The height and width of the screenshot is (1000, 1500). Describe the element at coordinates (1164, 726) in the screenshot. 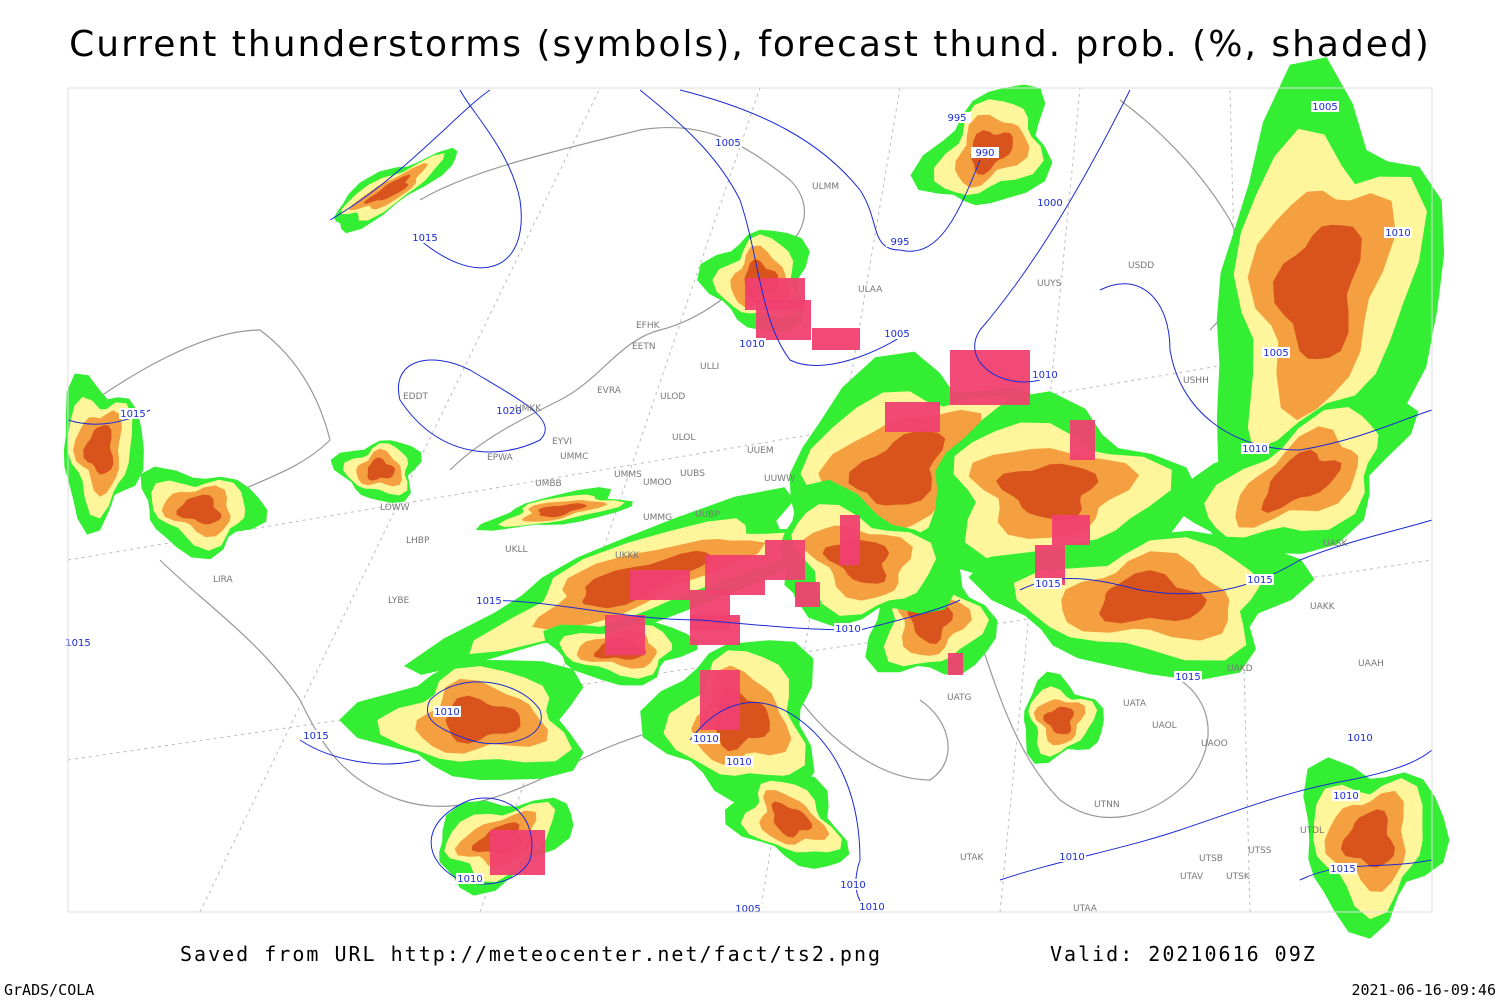

I see `station-label: UAOL` at that location.